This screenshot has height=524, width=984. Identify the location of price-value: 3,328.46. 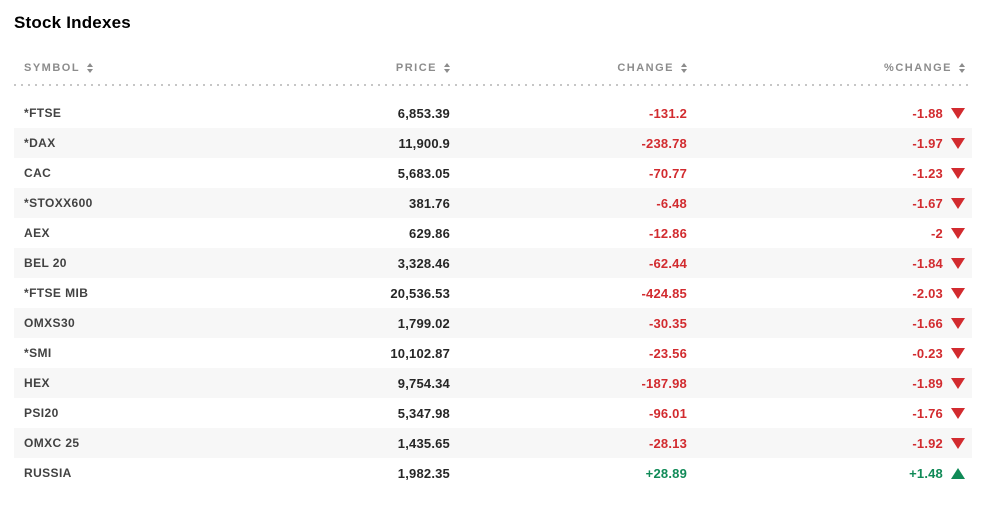
(423, 263).